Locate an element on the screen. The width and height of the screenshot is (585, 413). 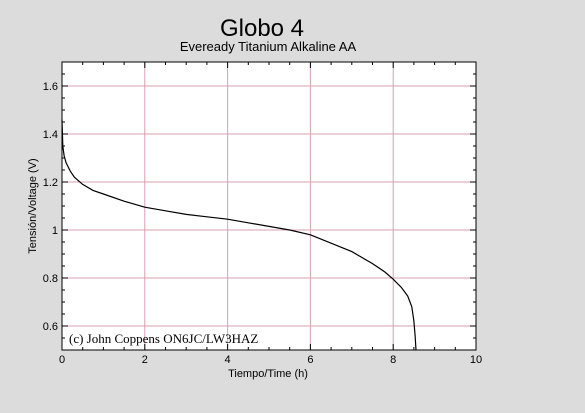
copyright-annotation: (c) John Coppens ON6JC/LW3HAZ is located at coordinates (163, 338).